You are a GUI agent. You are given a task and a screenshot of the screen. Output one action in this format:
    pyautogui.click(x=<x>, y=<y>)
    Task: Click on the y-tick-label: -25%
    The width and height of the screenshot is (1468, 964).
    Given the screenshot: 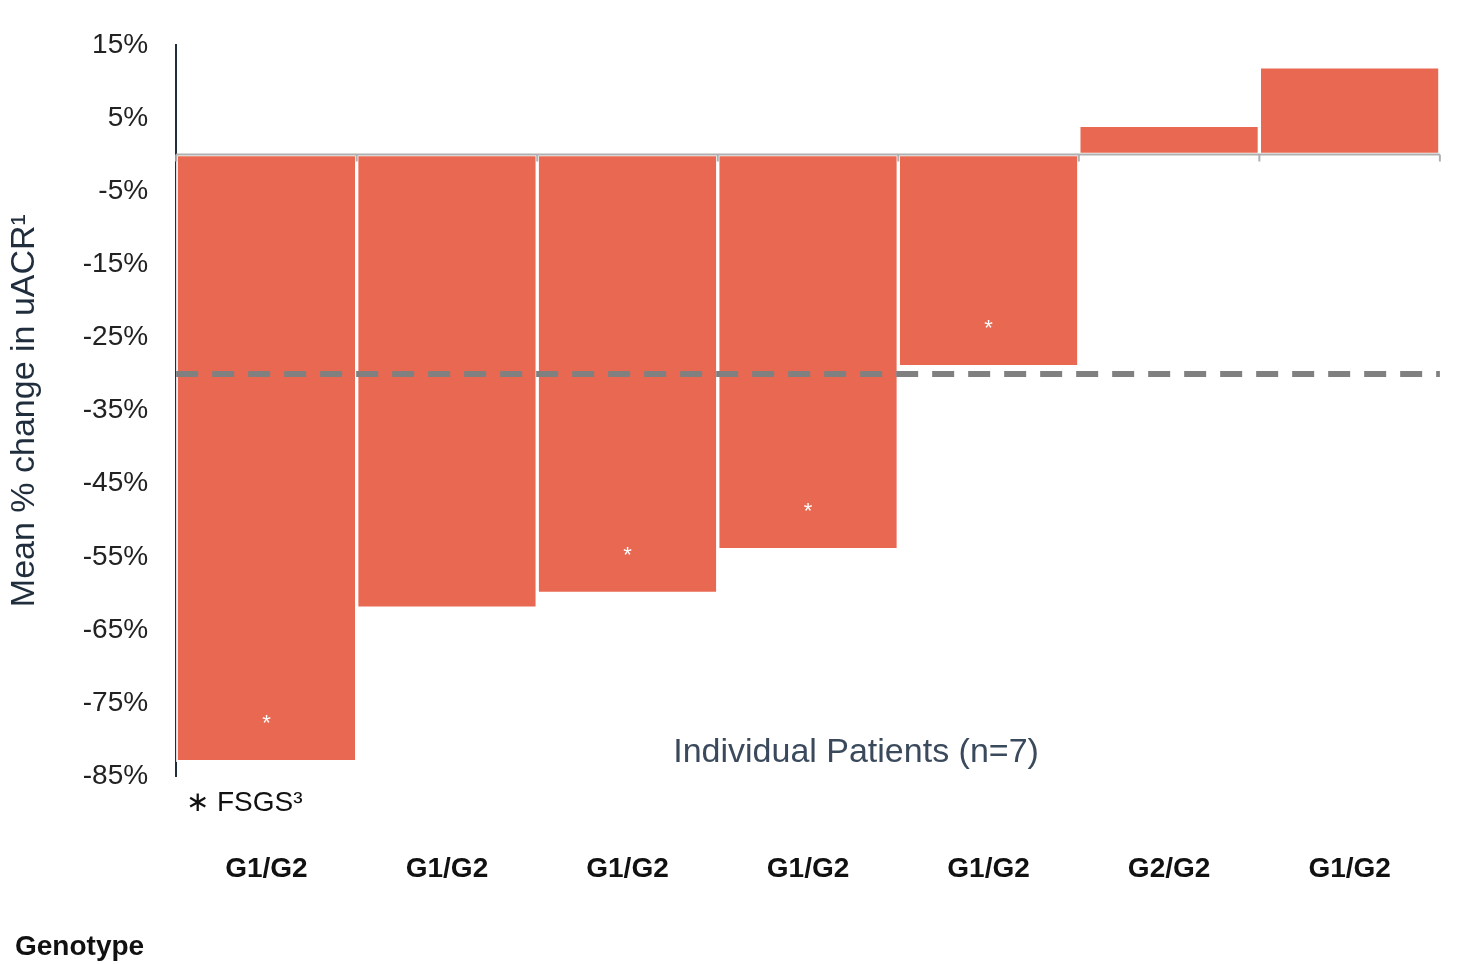 What is the action you would take?
    pyautogui.click(x=115, y=336)
    